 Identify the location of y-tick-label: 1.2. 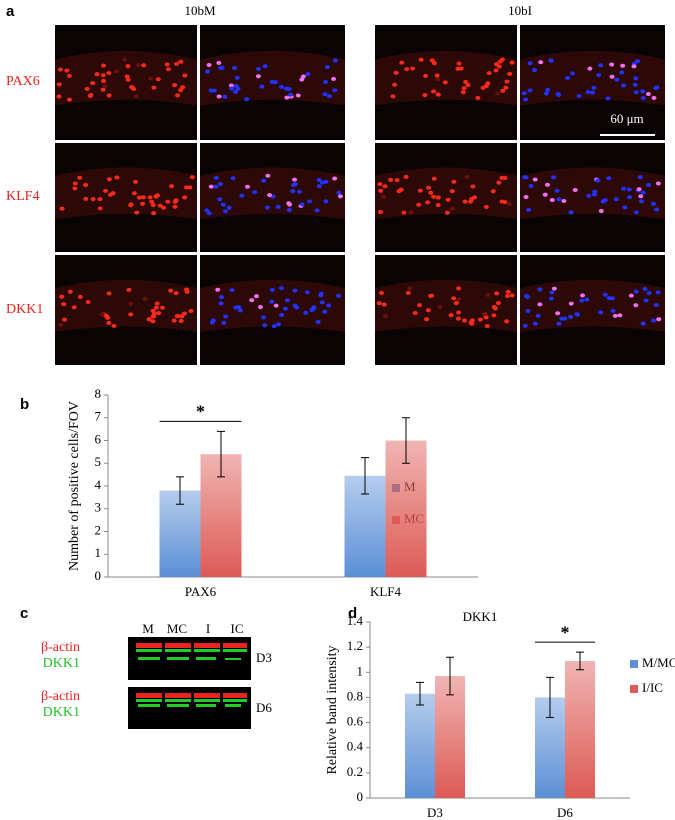
(355, 645).